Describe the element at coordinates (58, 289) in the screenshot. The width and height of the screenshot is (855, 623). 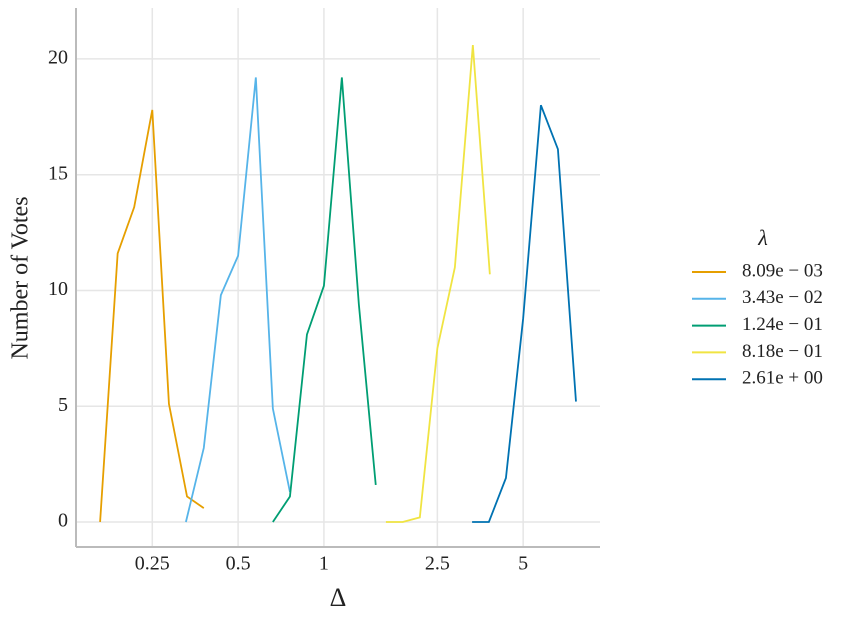
I see `y-tick-label: 10` at that location.